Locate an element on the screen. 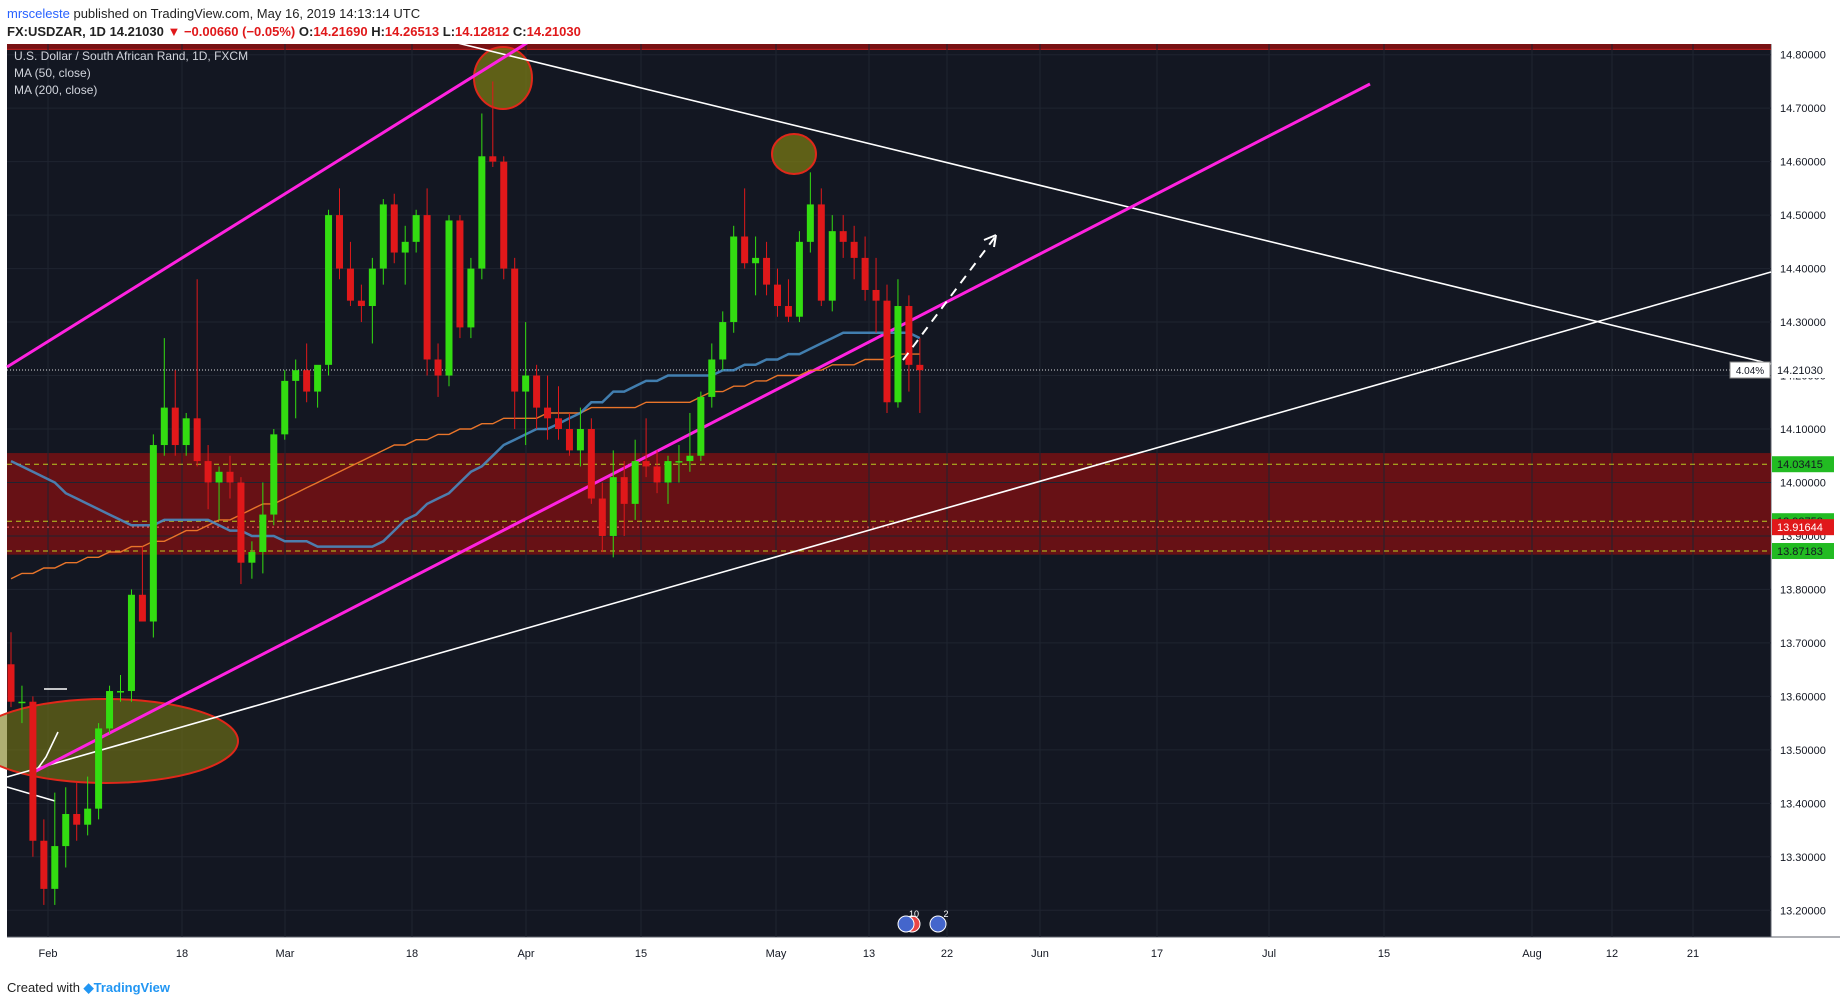 This screenshot has width=1840, height=1002. level-tag: 14.03415 is located at coordinates (1803, 464).